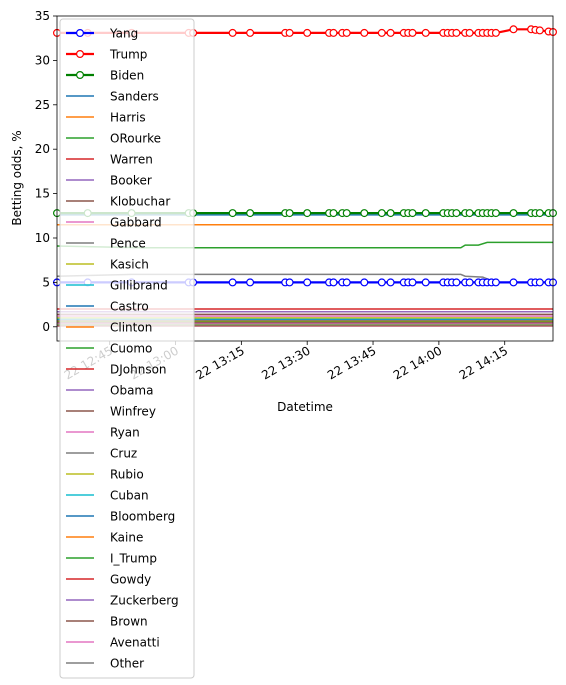  Describe the element at coordinates (127, 475) in the screenshot. I see `legend-entry-rubio: Rubio` at that location.